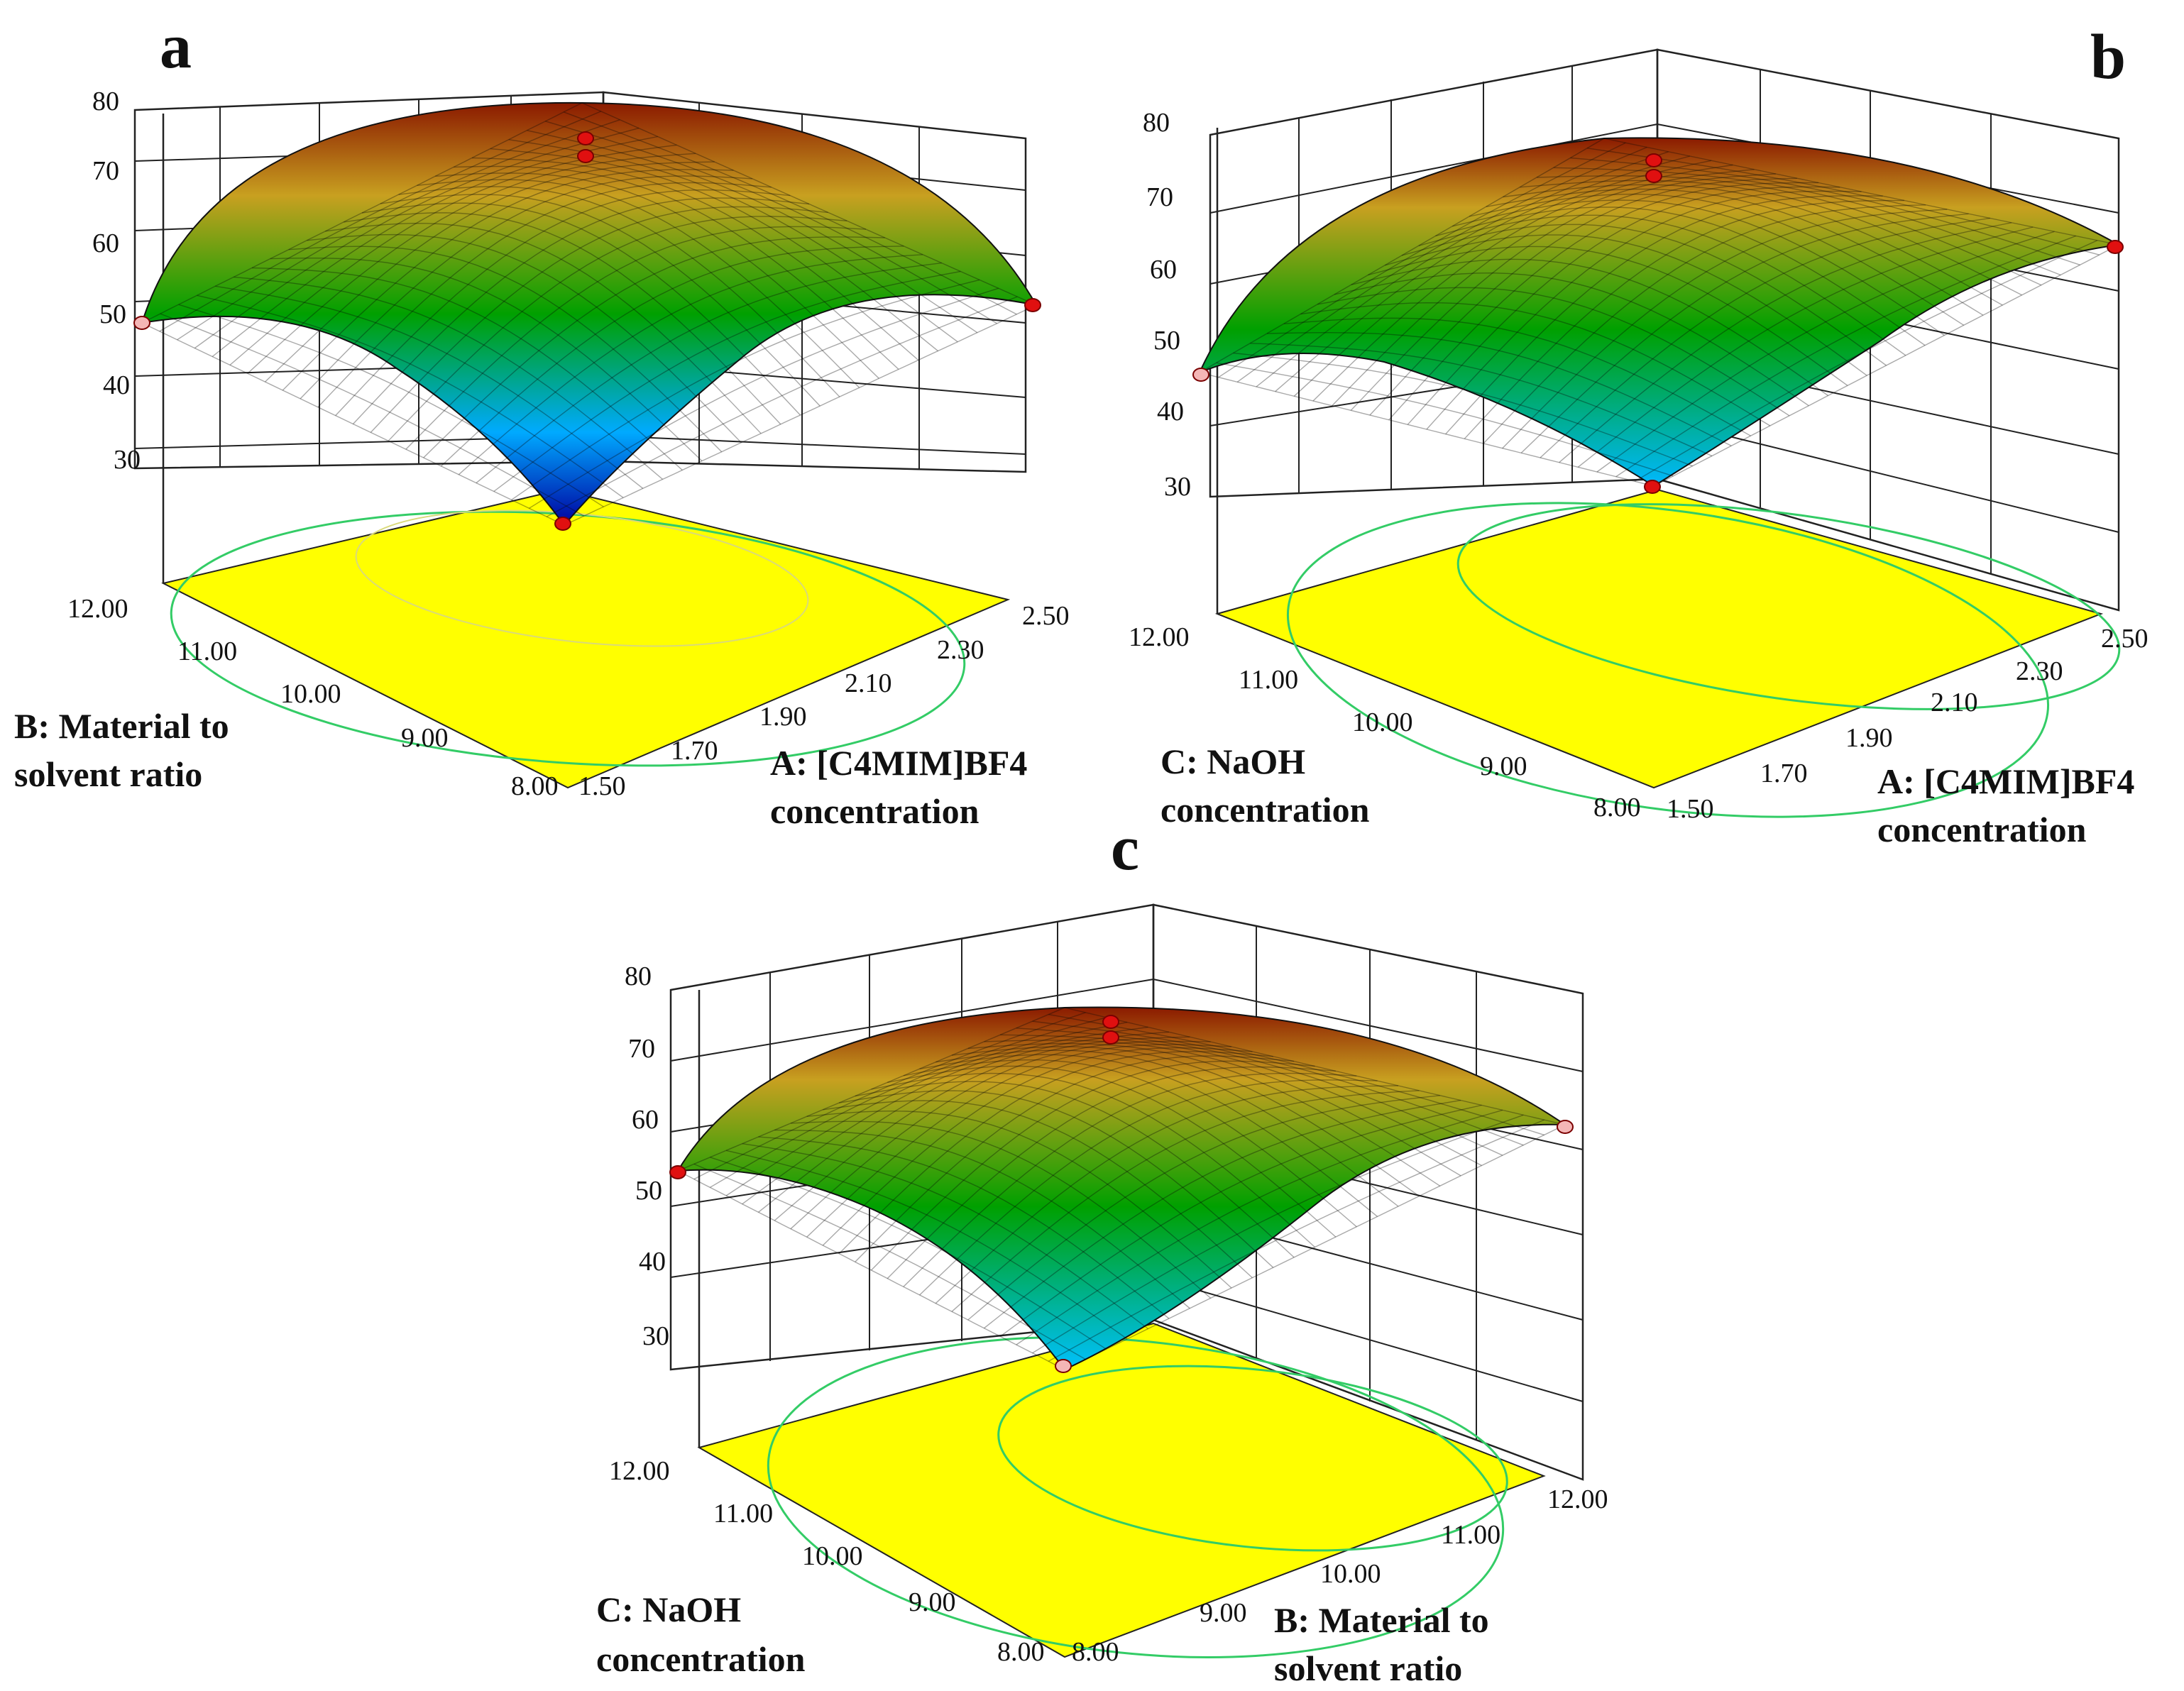 The image size is (2184, 1691). What do you see at coordinates (1578, 1500) in the screenshot?
I see `x-tick-label: 12.00` at bounding box center [1578, 1500].